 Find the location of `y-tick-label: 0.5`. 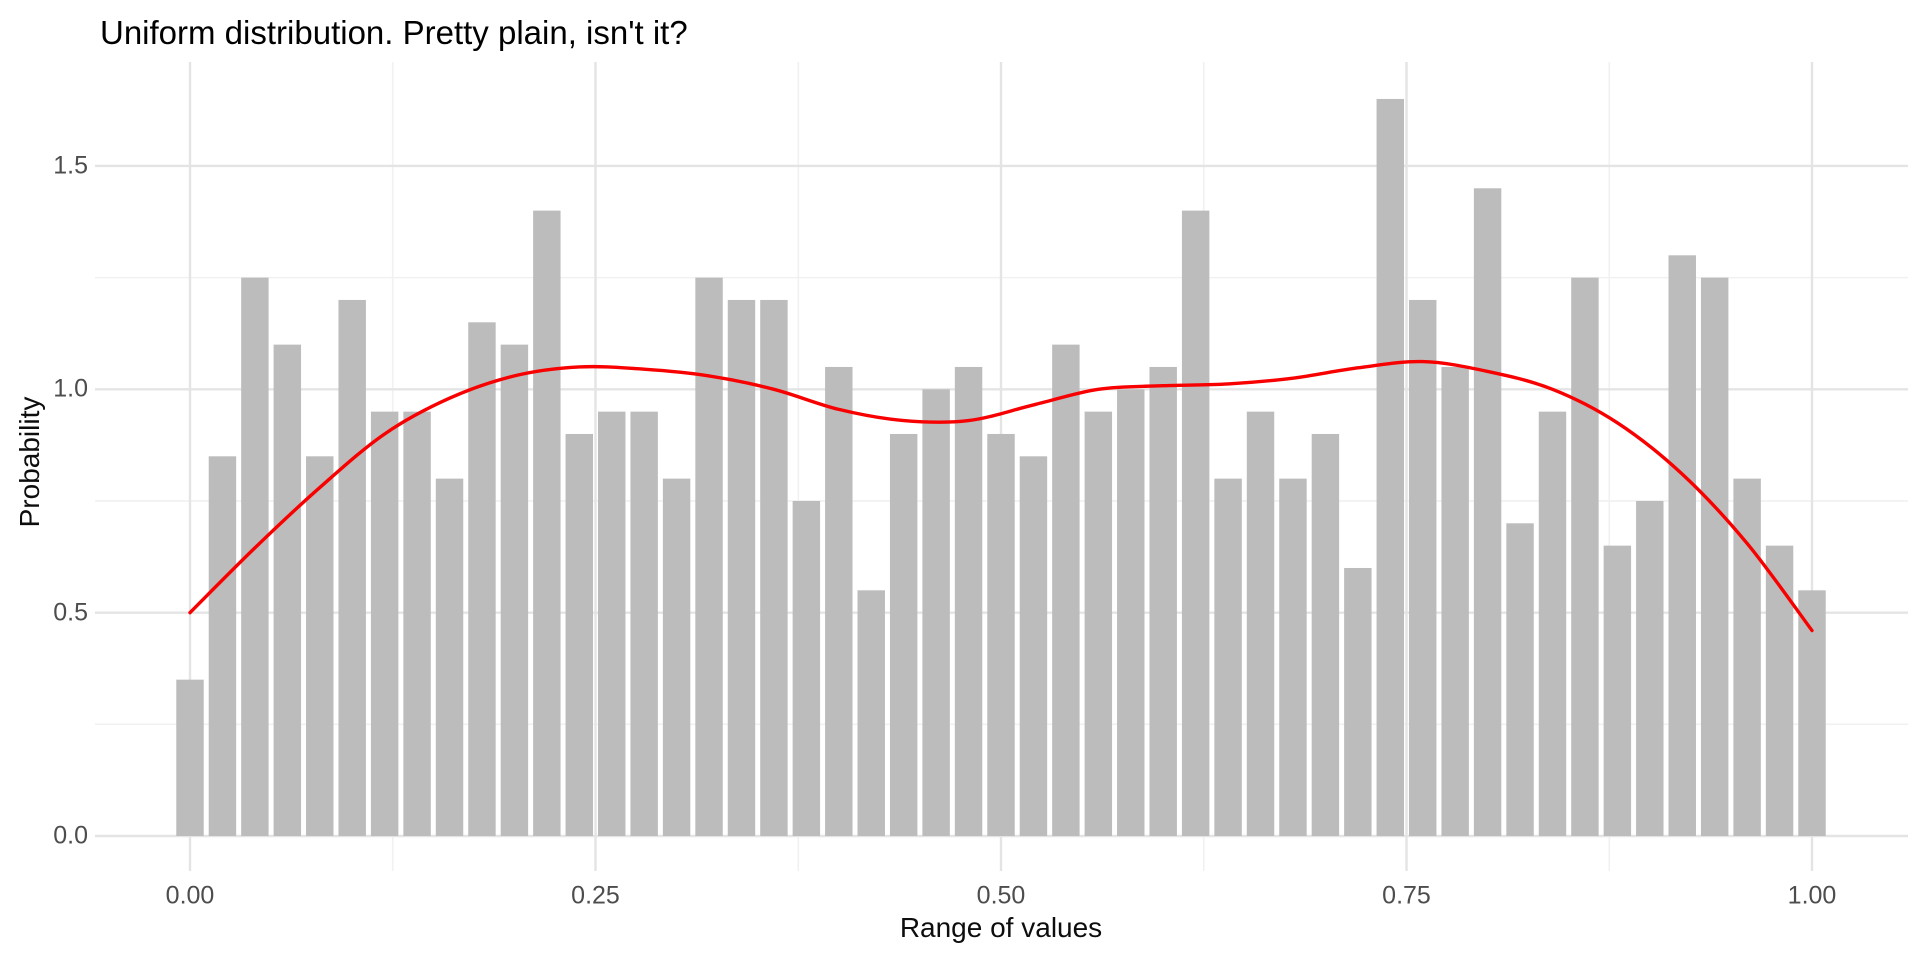

y-tick-label: 0.5 is located at coordinates (70, 612).